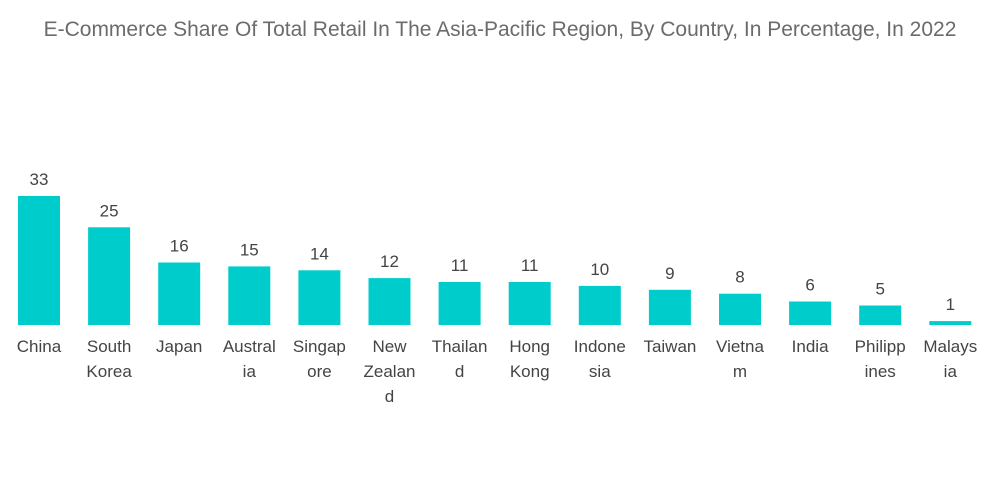  Describe the element at coordinates (109, 346) in the screenshot. I see `category-label-line: South` at that location.